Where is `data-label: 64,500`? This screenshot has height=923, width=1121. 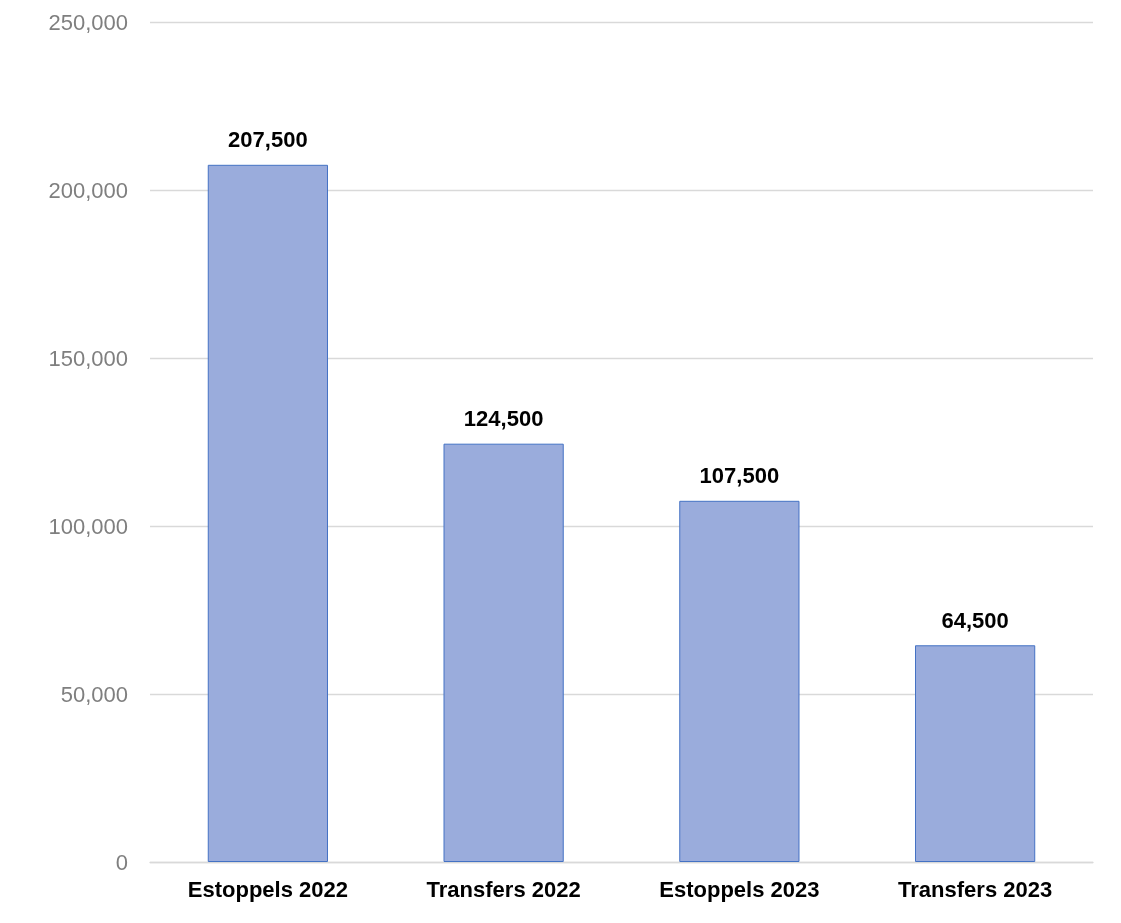
data-label: 64,500 is located at coordinates (975, 620).